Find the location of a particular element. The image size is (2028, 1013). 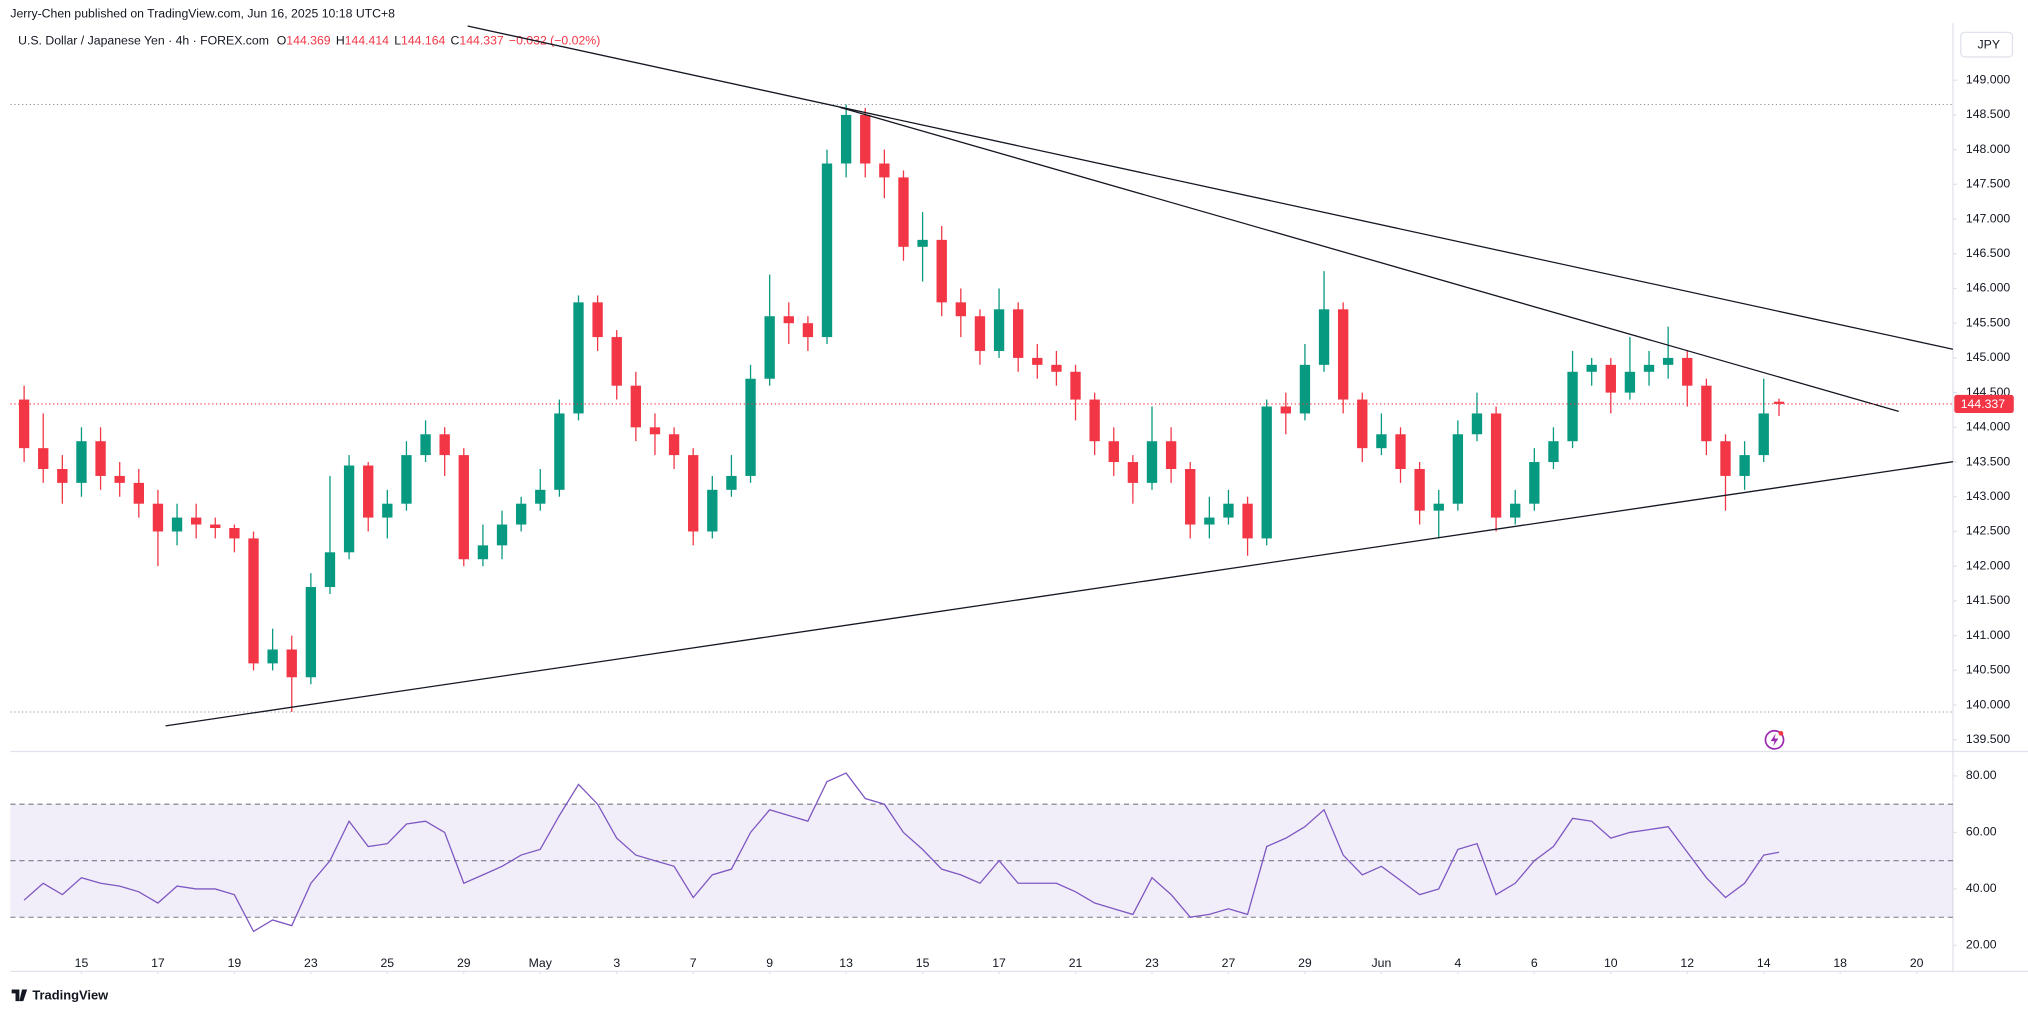

y-tick-label: 147.000 is located at coordinates (1988, 218).